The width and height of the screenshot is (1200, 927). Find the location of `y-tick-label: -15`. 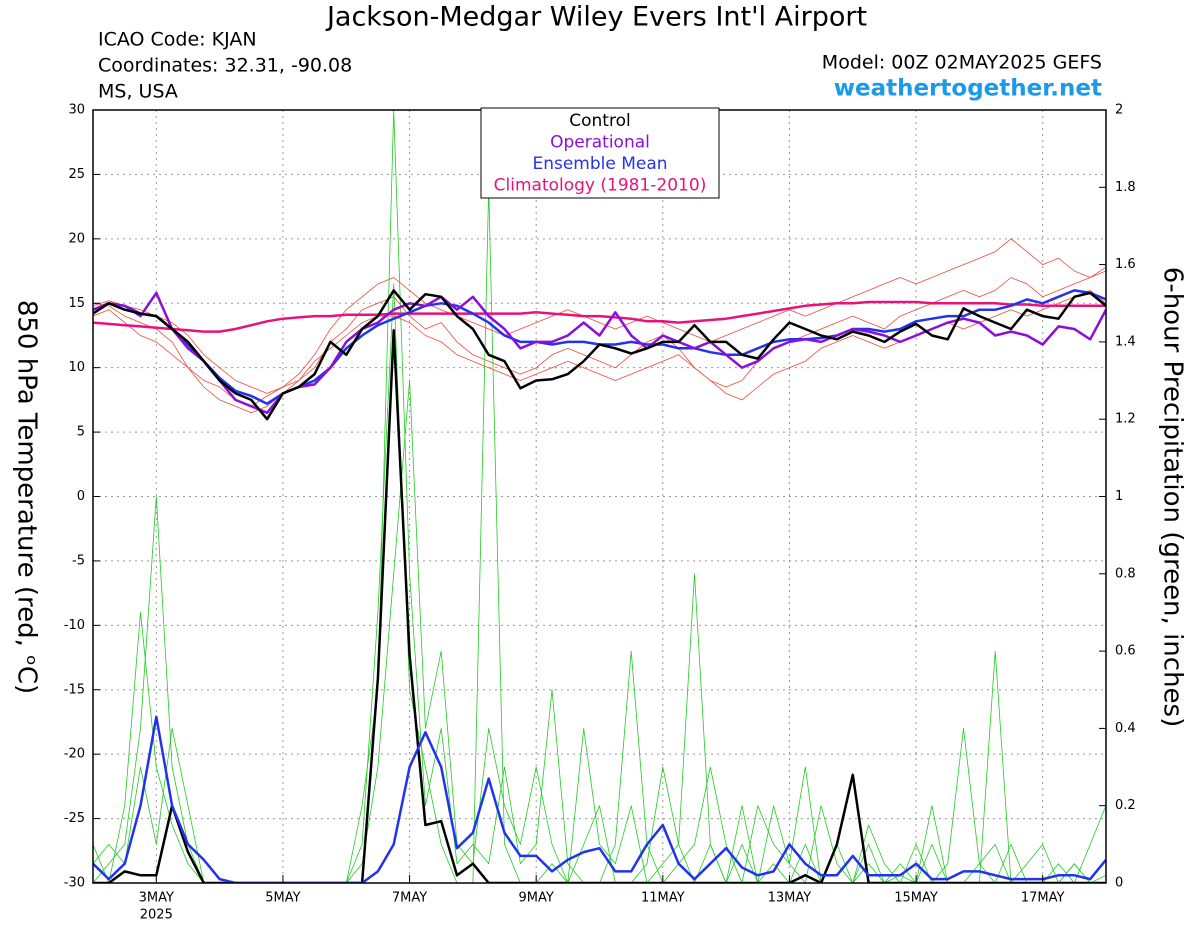

y-tick-label: -15 is located at coordinates (74, 689).